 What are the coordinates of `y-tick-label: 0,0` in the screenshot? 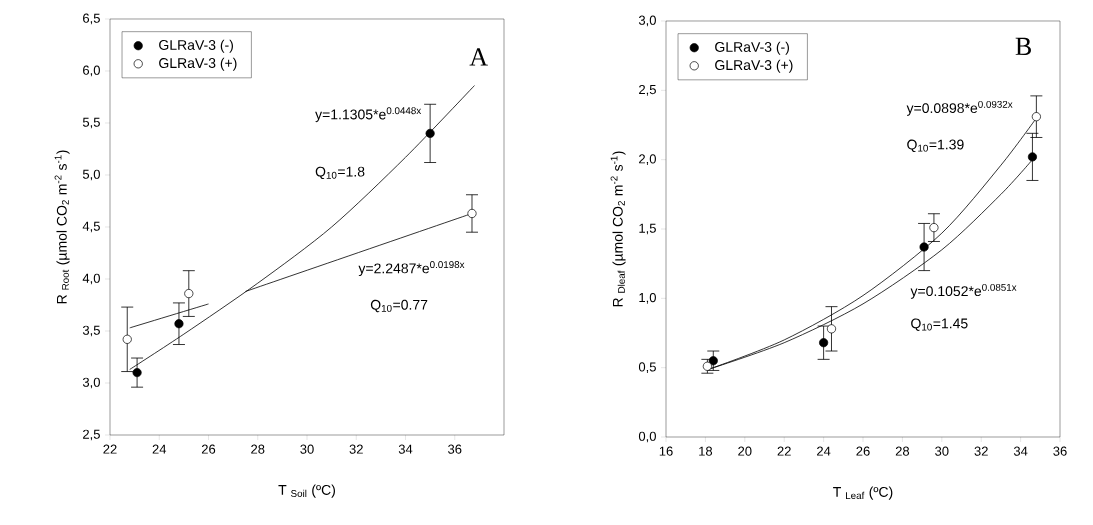 It's located at (647, 437).